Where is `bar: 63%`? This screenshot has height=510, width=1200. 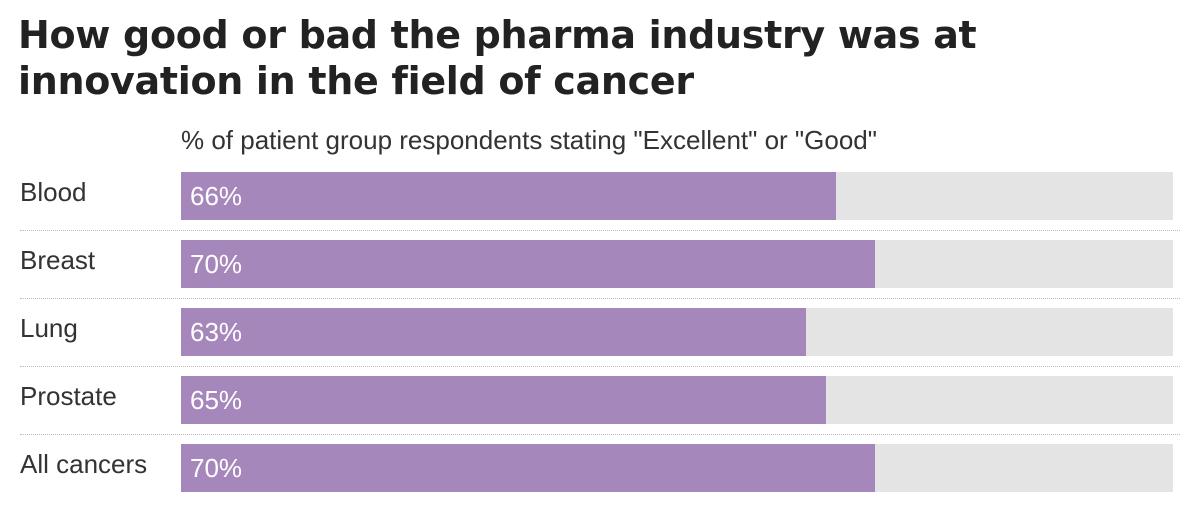 bar: 63% is located at coordinates (493, 332).